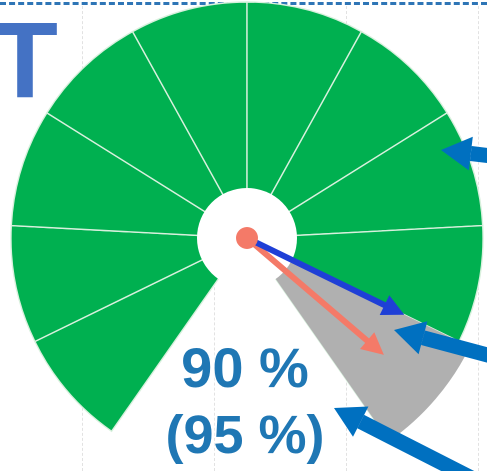  Describe the element at coordinates (411, 338) in the screenshot. I see `callout-arrow-needles-head` at that location.